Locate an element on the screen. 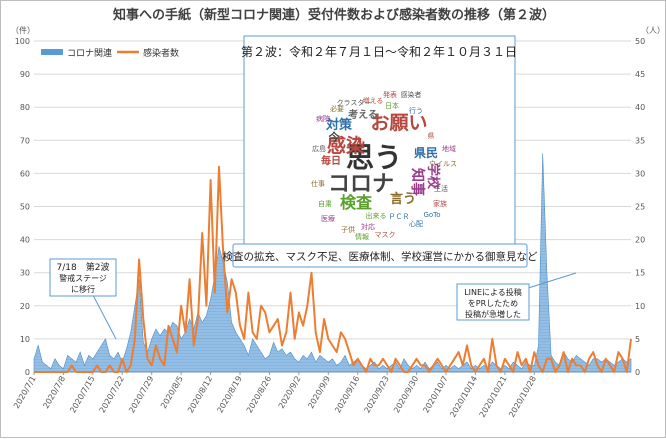  left-axis-unit: （件） is located at coordinates (23, 30).